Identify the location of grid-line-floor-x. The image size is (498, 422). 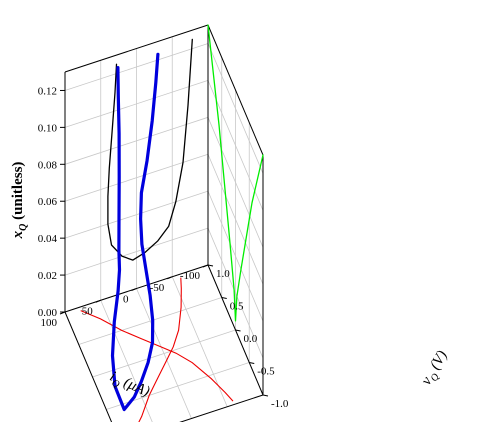
(88, 366).